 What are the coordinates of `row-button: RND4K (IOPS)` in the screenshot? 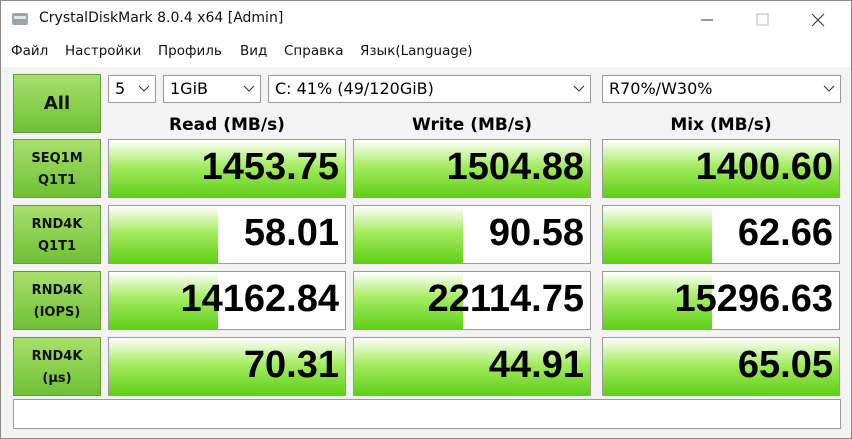 It's located at (57, 300).